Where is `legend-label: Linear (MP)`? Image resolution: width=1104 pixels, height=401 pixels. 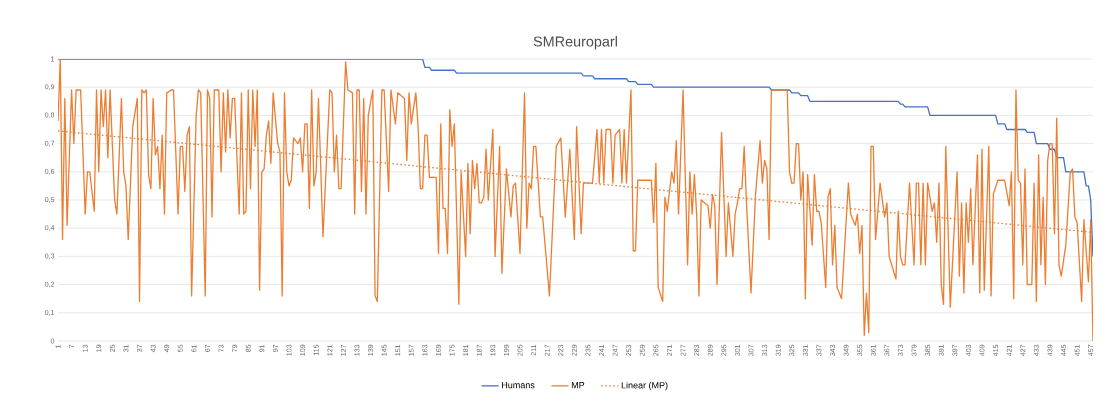 legend-label: Linear (MP) is located at coordinates (644, 386).